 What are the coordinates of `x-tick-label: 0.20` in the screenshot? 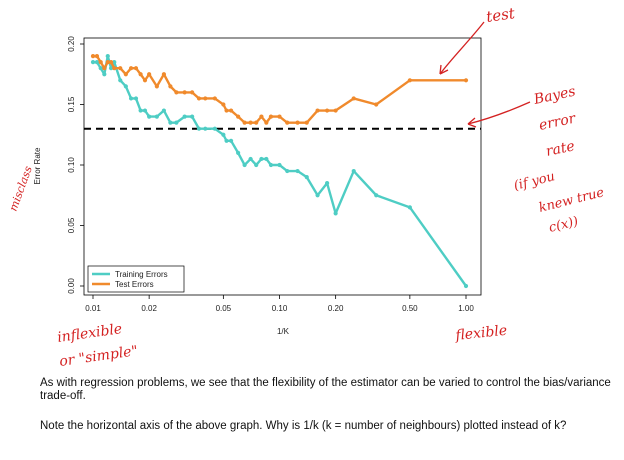 It's located at (336, 308).